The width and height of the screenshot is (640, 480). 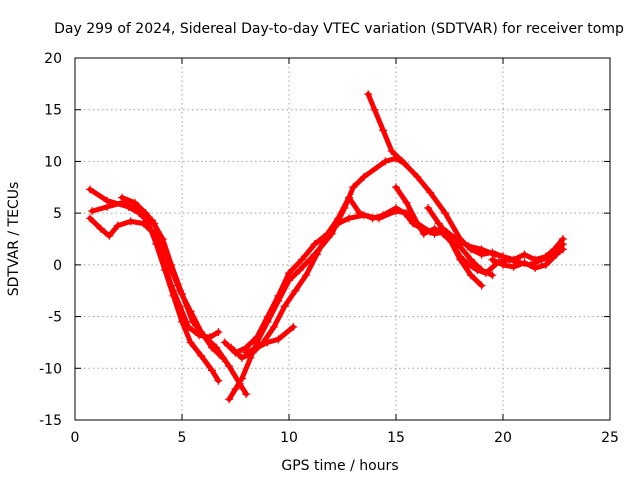 What do you see at coordinates (339, 466) in the screenshot?
I see `x-axis-label: GPS time / hours` at bounding box center [339, 466].